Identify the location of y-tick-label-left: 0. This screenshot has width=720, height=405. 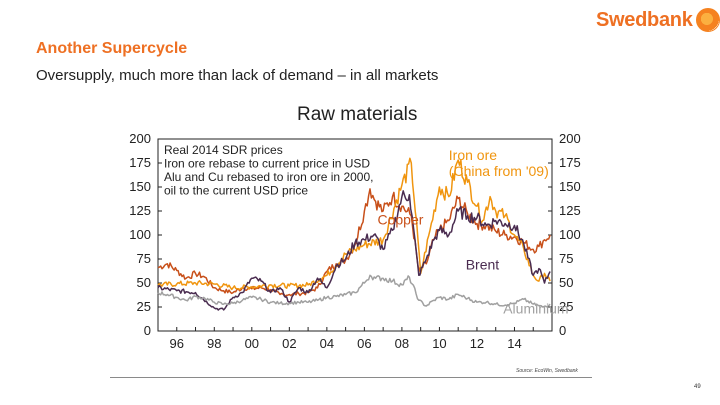
(147, 330).